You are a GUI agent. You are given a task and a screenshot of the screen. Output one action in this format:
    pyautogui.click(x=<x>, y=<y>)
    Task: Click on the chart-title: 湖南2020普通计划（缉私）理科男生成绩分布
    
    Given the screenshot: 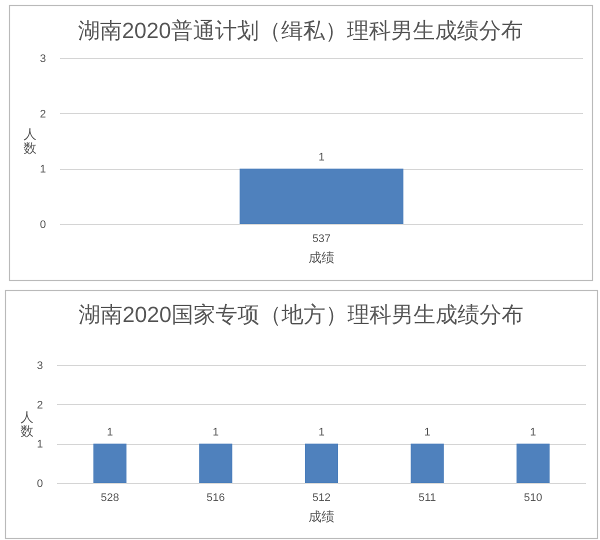 What is the action you would take?
    pyautogui.click(x=300, y=30)
    